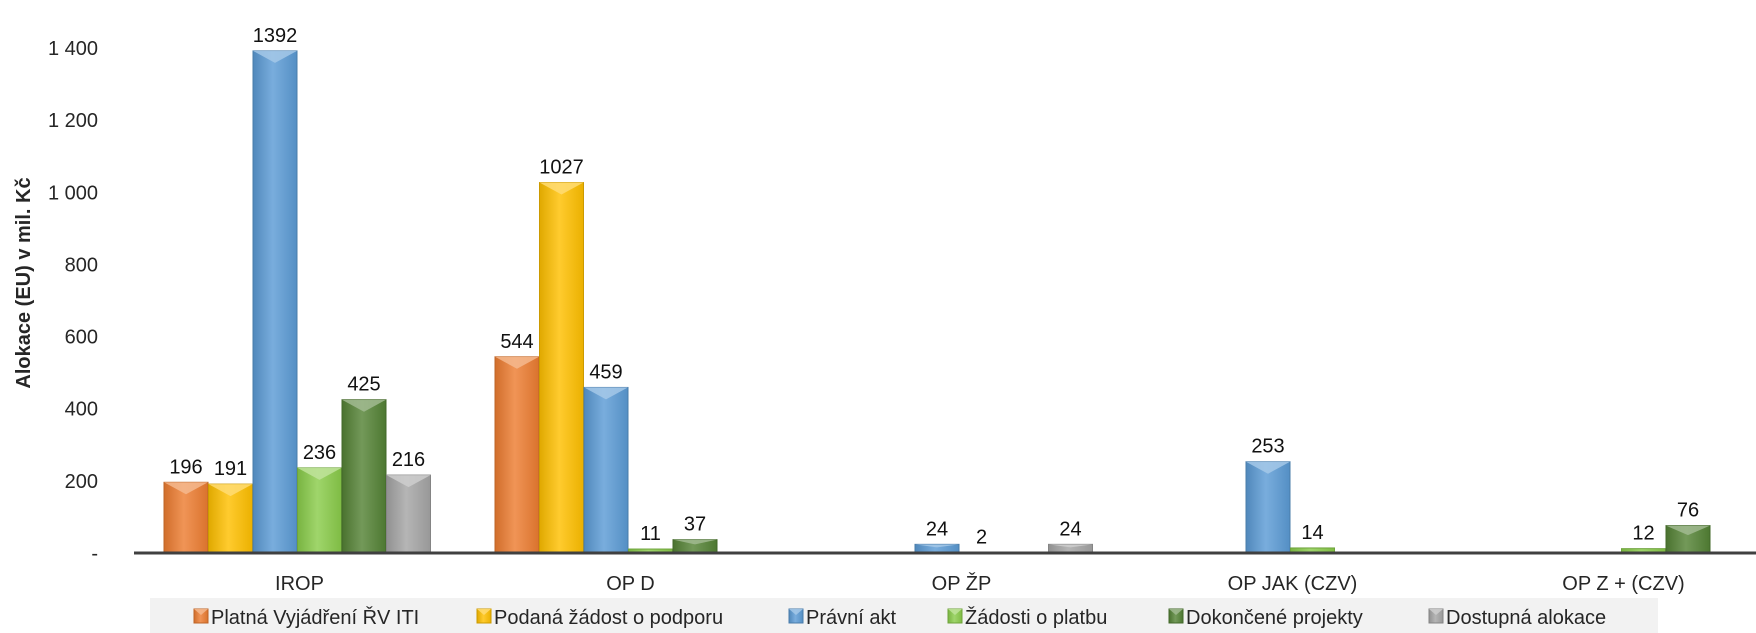  What do you see at coordinates (1623, 584) in the screenshot?
I see `x-tick-label: OP Z + (CZV)` at bounding box center [1623, 584].